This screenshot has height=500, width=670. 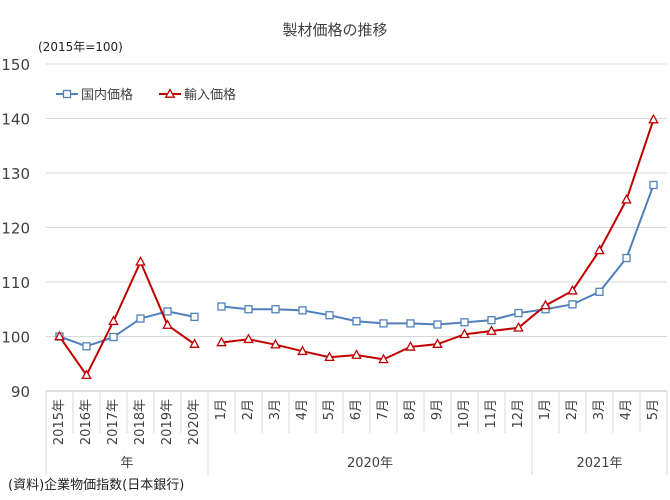 I want to click on y-tick-label: 140, so click(x=15, y=120).